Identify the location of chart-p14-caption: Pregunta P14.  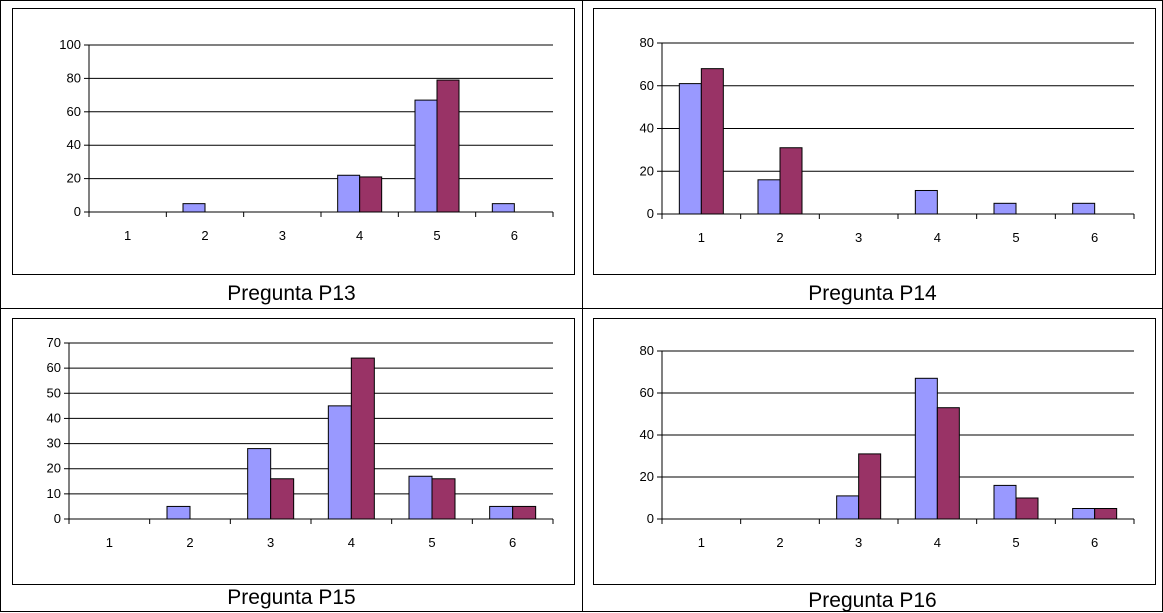
(872, 293).